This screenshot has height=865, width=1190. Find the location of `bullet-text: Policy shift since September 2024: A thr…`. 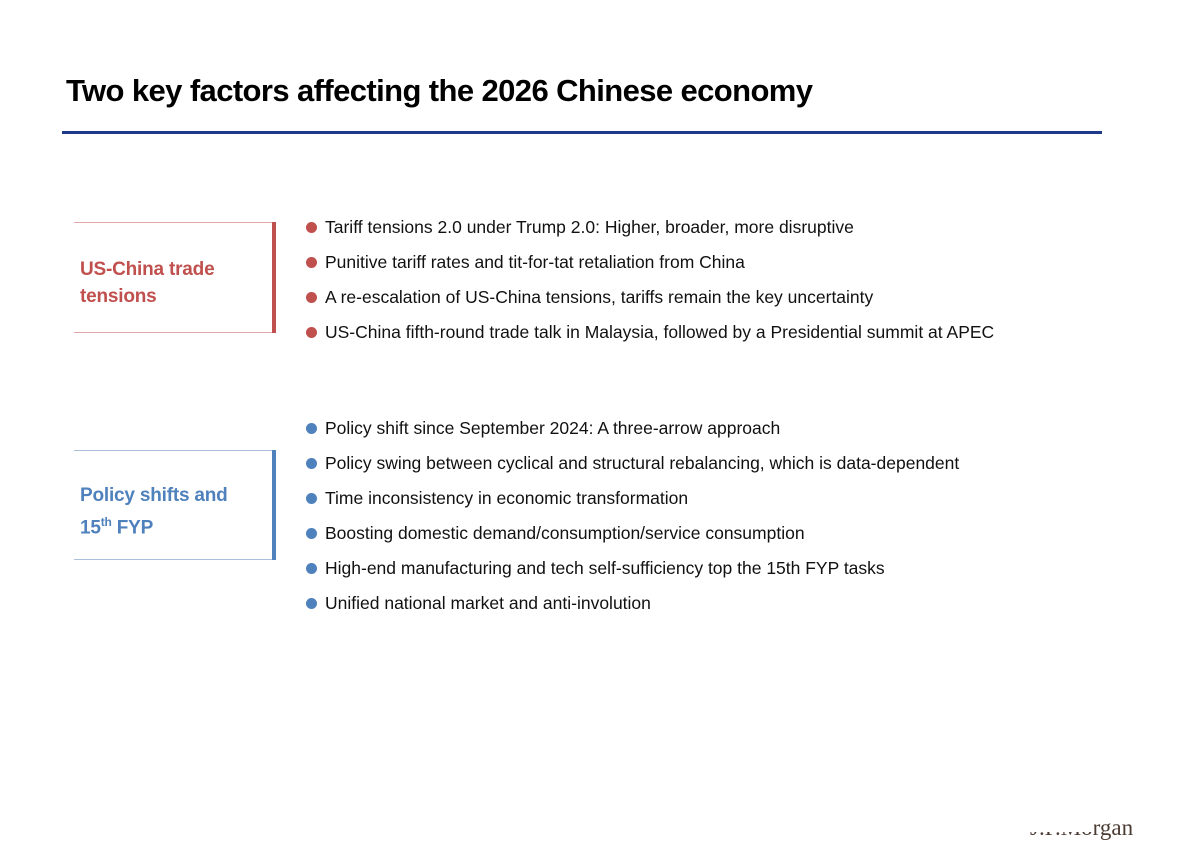

bullet-text: Policy shift since September 2024: A thr… is located at coordinates (553, 428).